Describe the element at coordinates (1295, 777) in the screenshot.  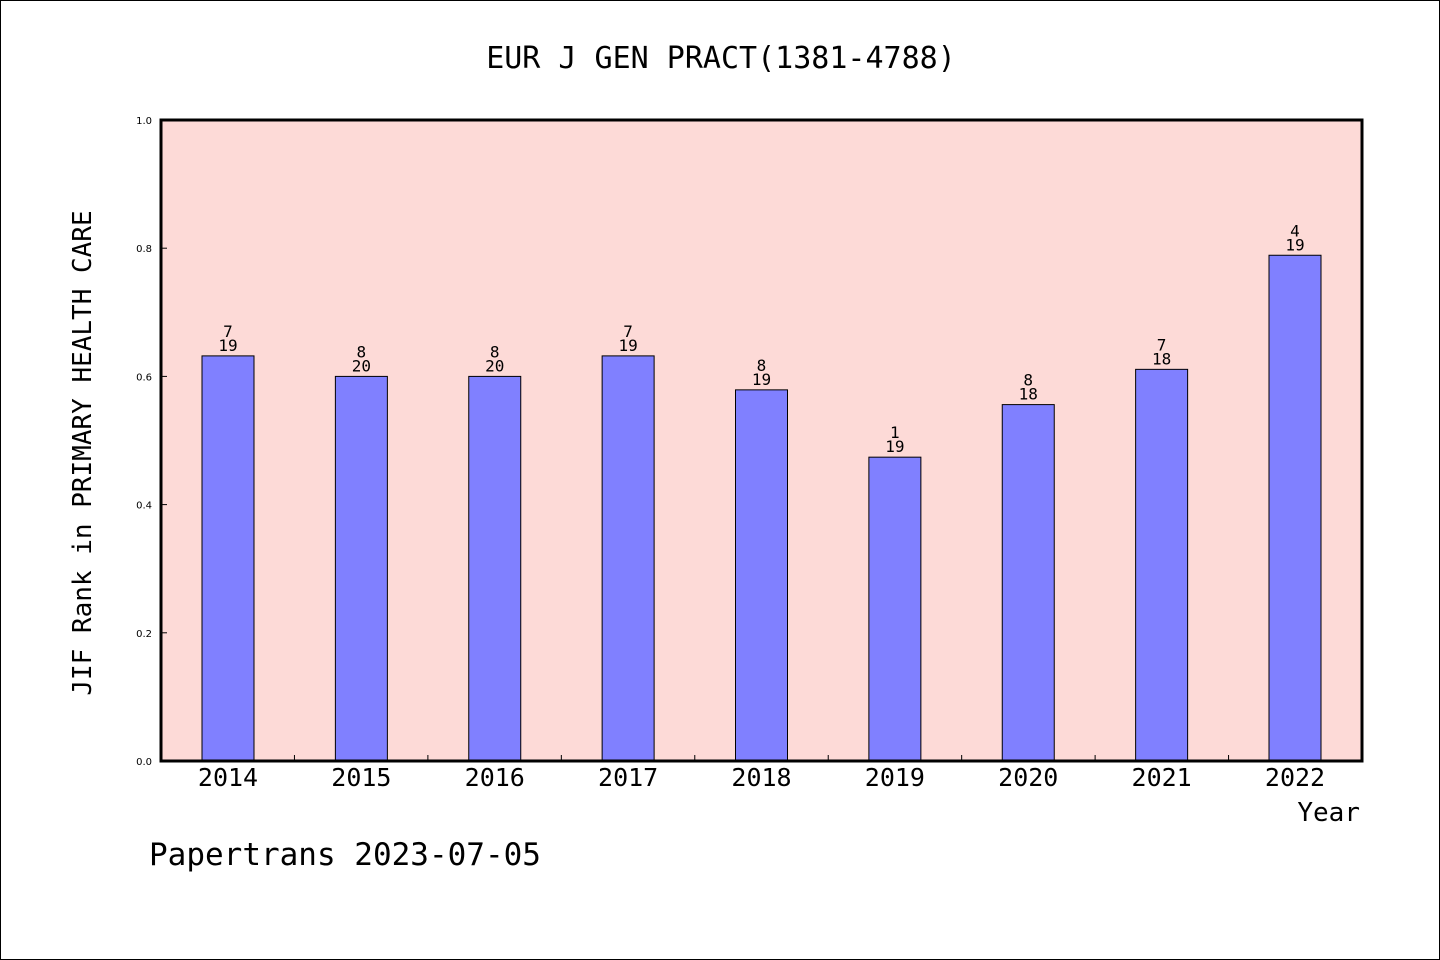
I see `x-tick-label: 2022` at that location.